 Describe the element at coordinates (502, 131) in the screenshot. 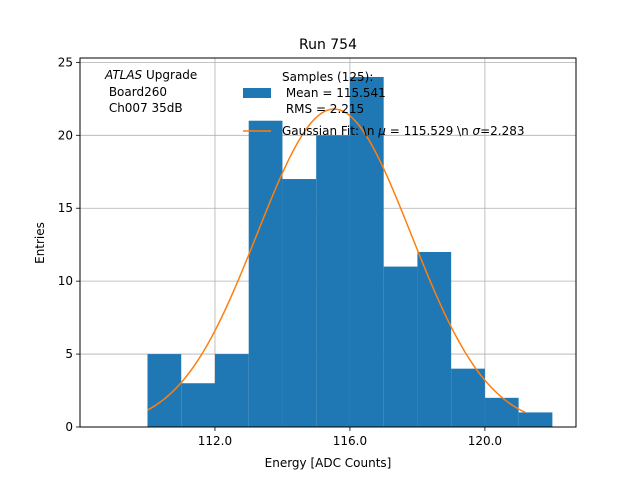

I see `legend-fit-sigma-text: =2.283` at that location.